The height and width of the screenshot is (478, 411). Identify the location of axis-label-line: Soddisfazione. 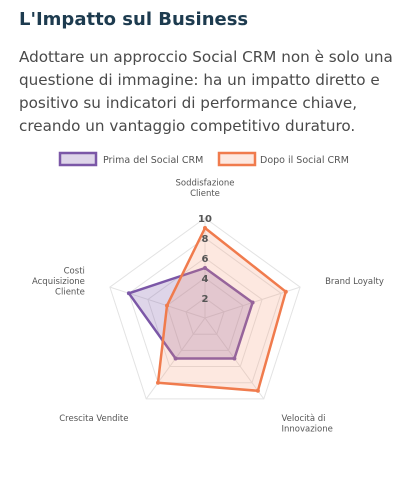
(204, 184).